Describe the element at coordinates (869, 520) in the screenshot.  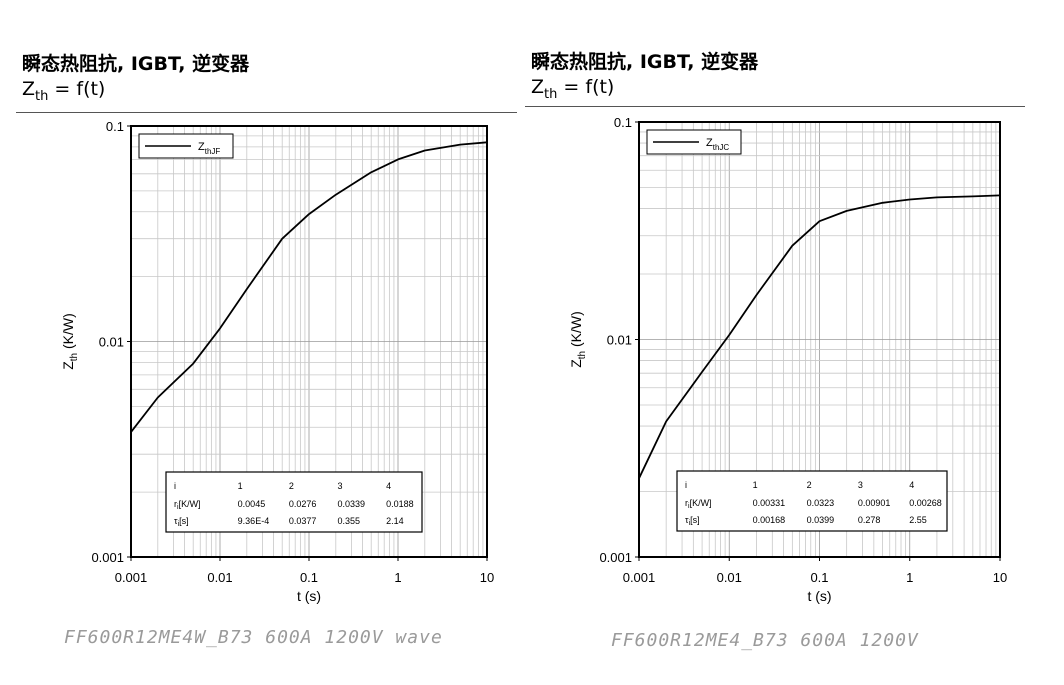
I see `table-cell: 0.278` at that location.